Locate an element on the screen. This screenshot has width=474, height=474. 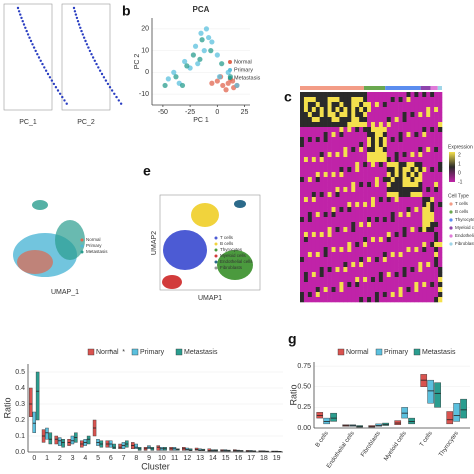
box is located at coordinates (463, 408).